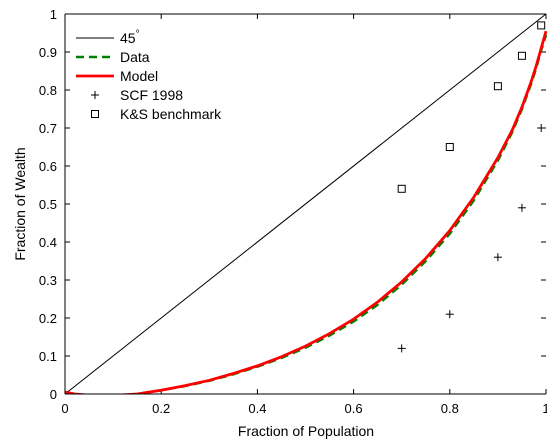 The width and height of the screenshot is (547, 440). Describe the element at coordinates (113, 57) in the screenshot. I see `legend-entry-data: Data` at that location.